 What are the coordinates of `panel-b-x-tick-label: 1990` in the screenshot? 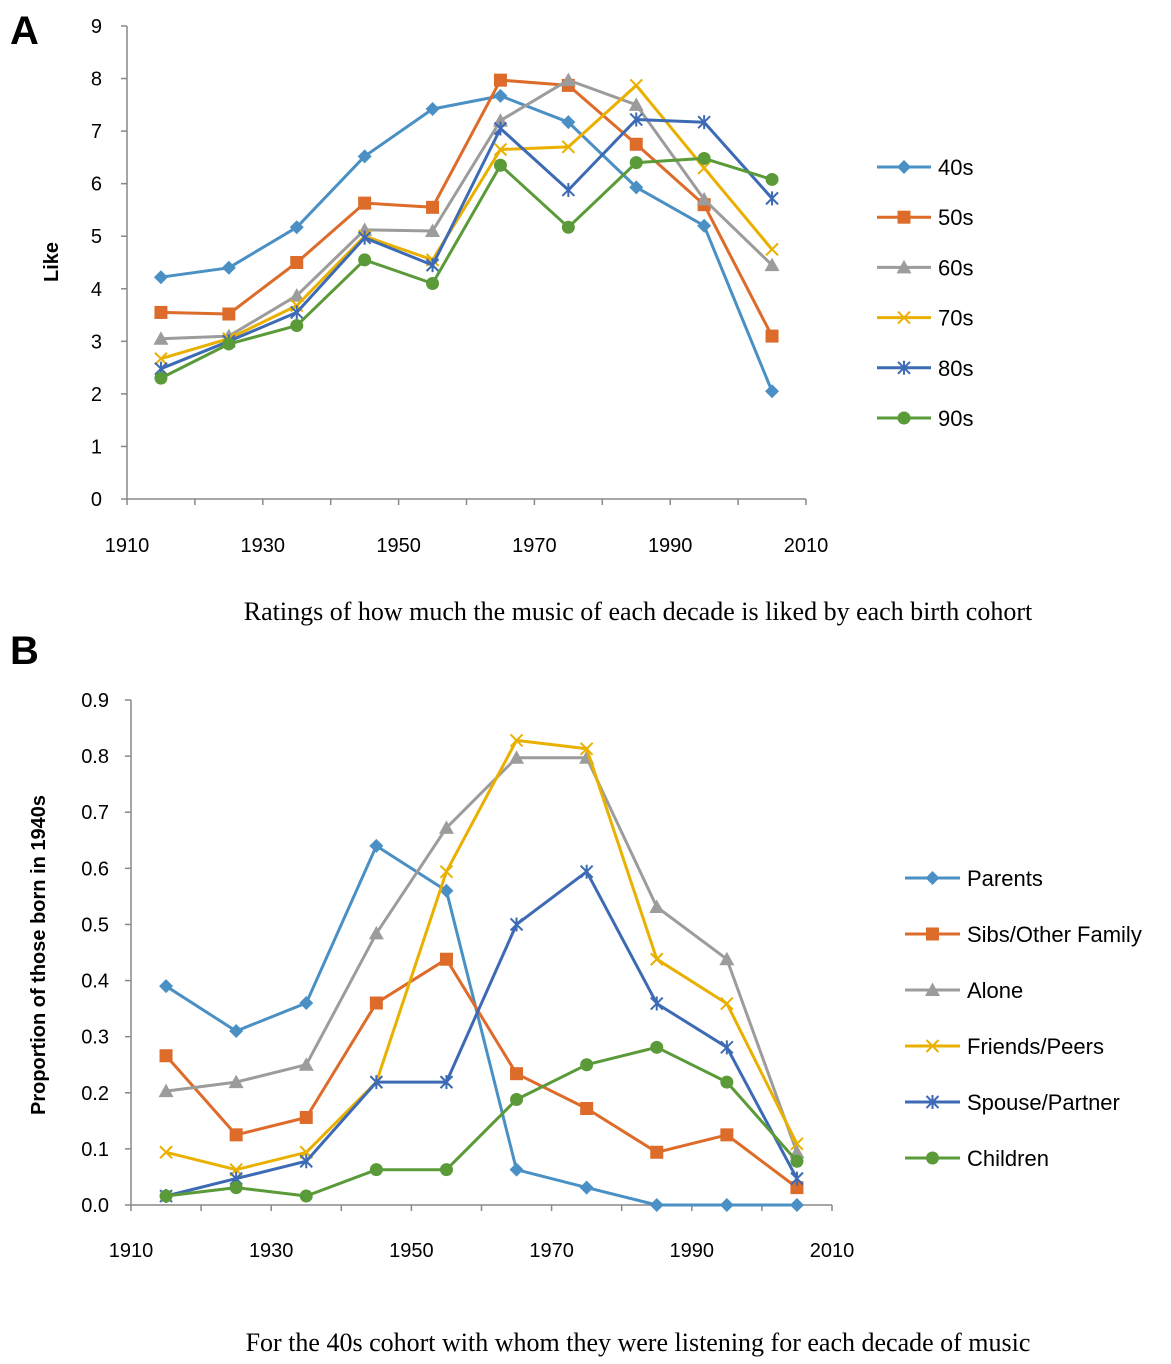 It's located at (692, 1251).